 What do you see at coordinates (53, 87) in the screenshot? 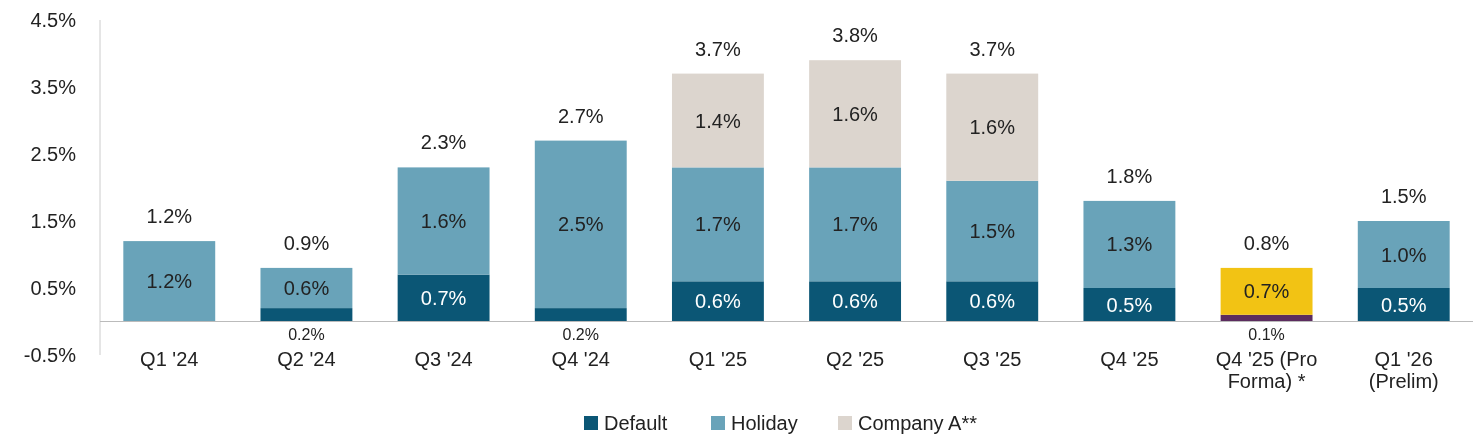
I see `y-tick-label: 3.5%` at bounding box center [53, 87].